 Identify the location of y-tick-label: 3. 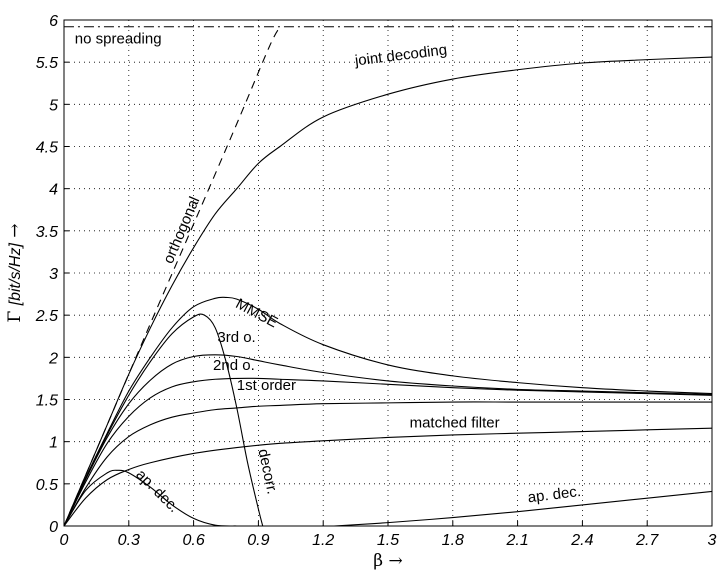
(53, 274).